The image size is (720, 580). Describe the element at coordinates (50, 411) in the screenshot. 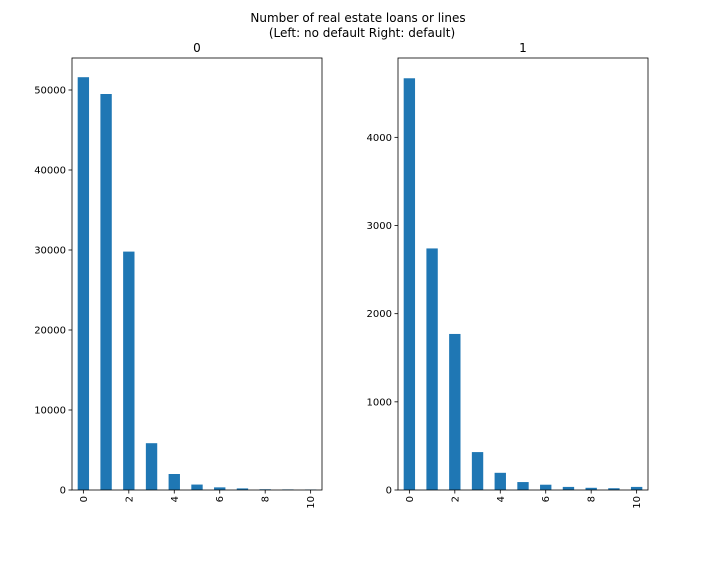

I see `y-tick-label-0-1: 10000` at that location.